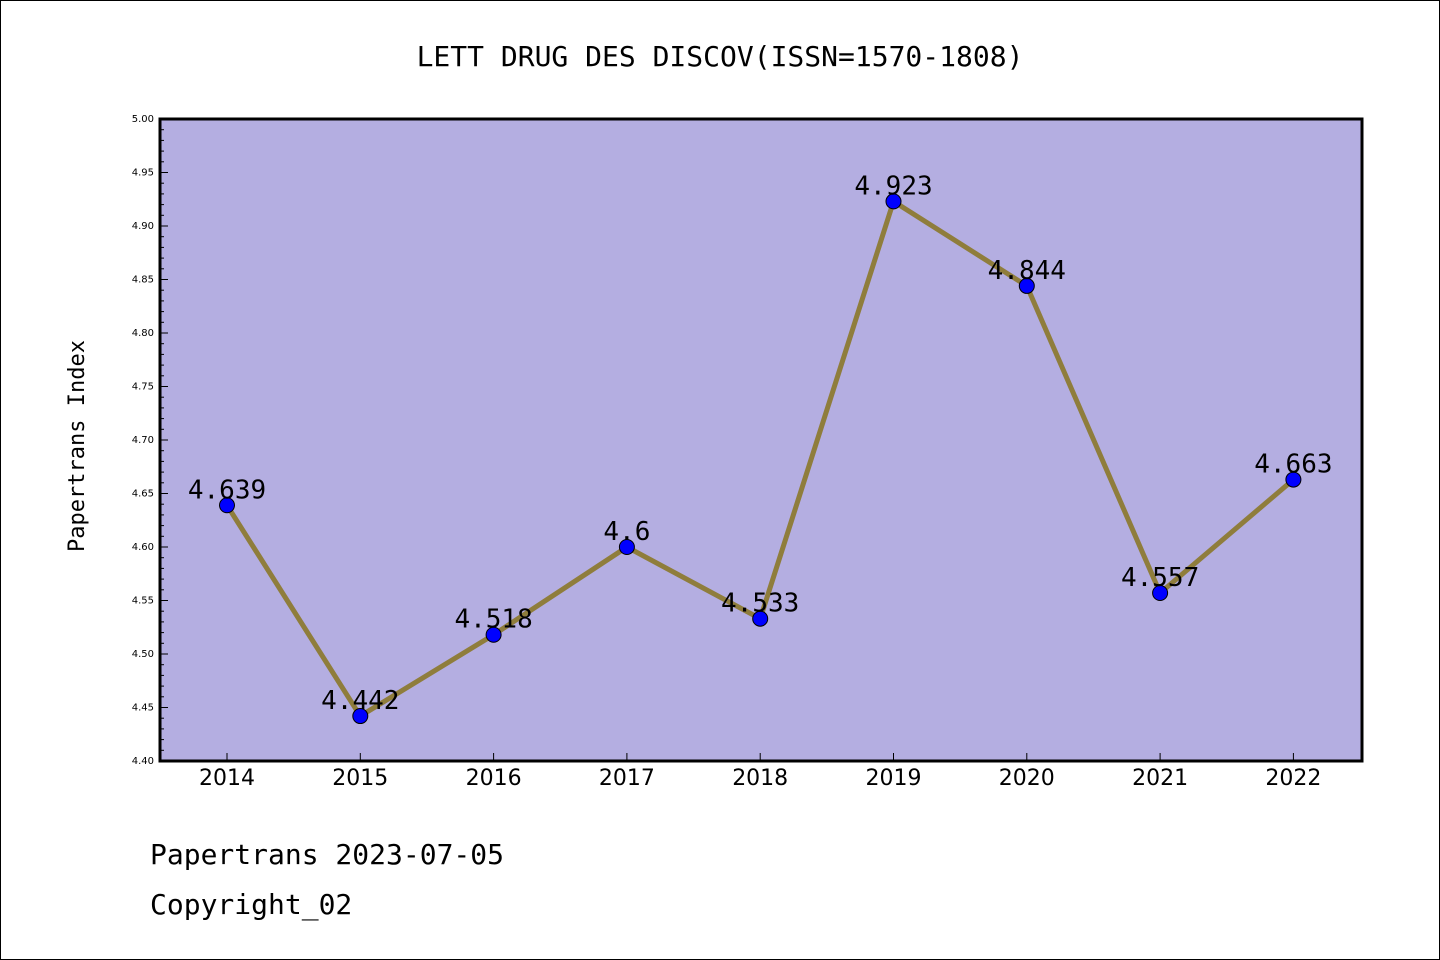 Image resolution: width=1440 pixels, height=960 pixels. I want to click on data-label: 4.533, so click(760, 604).